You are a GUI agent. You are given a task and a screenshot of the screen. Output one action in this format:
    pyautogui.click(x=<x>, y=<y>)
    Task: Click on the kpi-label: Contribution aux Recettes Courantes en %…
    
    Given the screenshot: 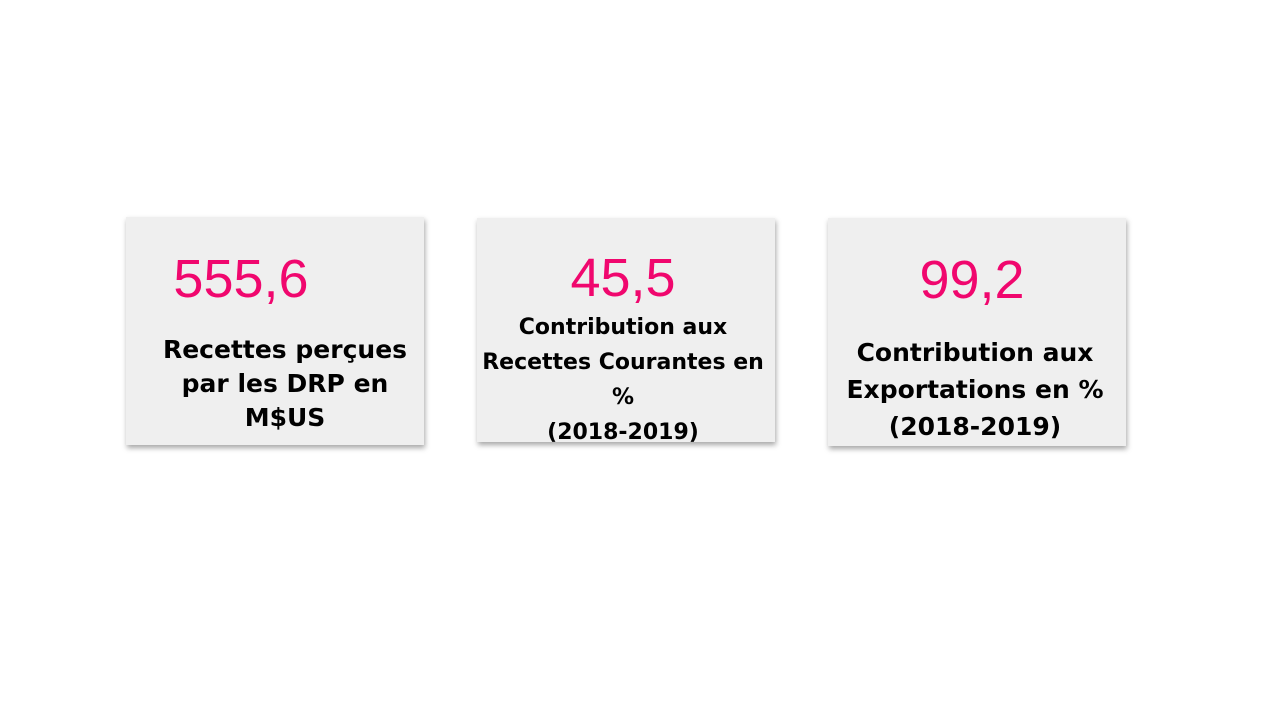 What is the action you would take?
    pyautogui.click(x=623, y=380)
    